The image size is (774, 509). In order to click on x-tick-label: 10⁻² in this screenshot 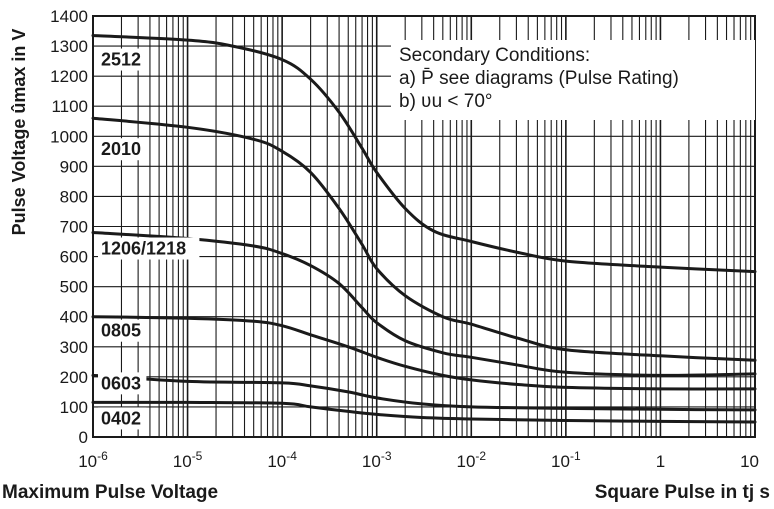, I will do `click(471, 460)`.